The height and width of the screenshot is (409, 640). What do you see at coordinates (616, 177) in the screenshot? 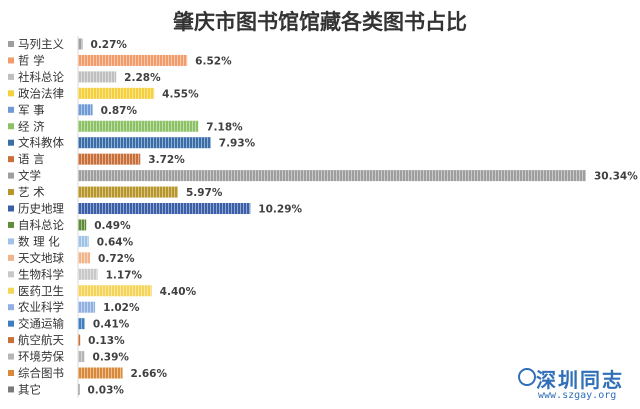
I see `value-label: 30.34%` at bounding box center [616, 177].